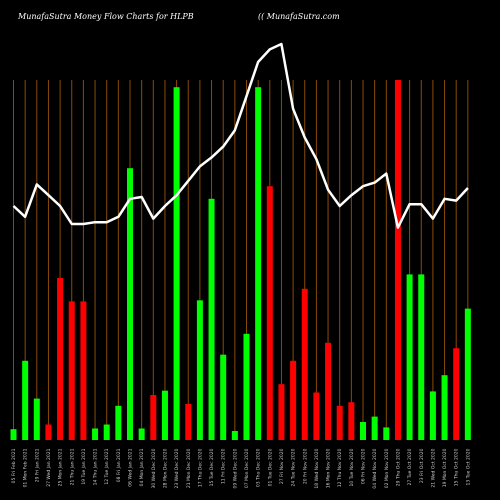 The width and height of the screenshot is (500, 500). I want to click on x-tick-label: 21 Mon Dec 2020, so click(189, 468).